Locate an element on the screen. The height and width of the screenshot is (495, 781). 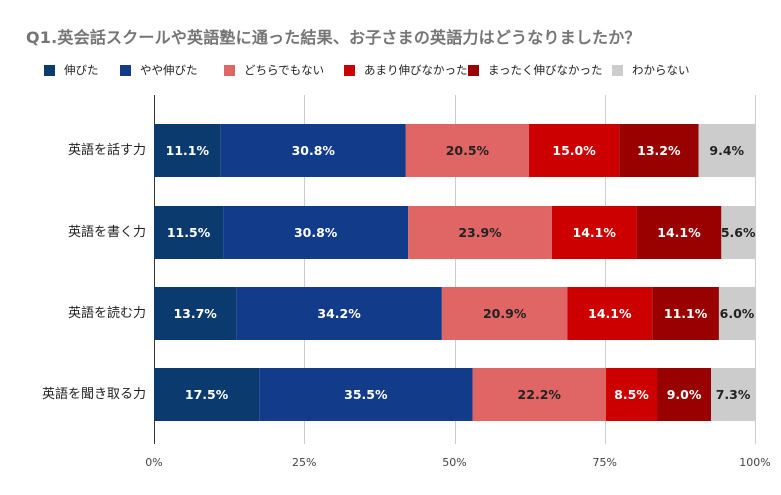
data-label: 15.0% is located at coordinates (574, 150).